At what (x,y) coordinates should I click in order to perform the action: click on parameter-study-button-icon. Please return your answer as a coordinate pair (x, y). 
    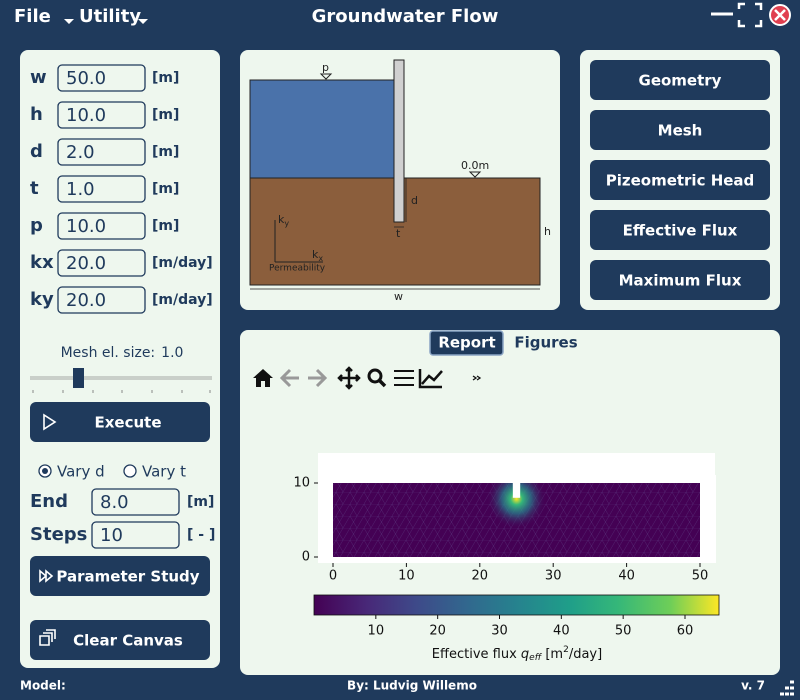
    Looking at the image, I should click on (46, 576).